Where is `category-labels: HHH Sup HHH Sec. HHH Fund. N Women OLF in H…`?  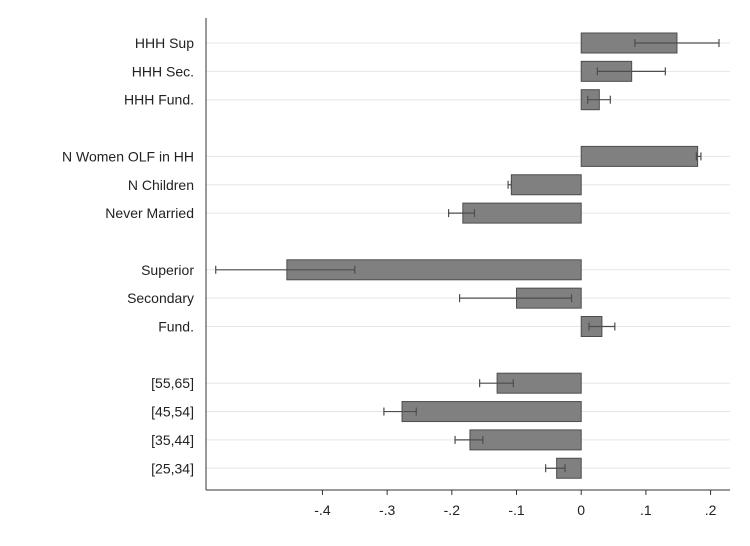 category-labels: HHH Sup HHH Sec. HHH Fund. N Women OLF in H… is located at coordinates (128, 255).